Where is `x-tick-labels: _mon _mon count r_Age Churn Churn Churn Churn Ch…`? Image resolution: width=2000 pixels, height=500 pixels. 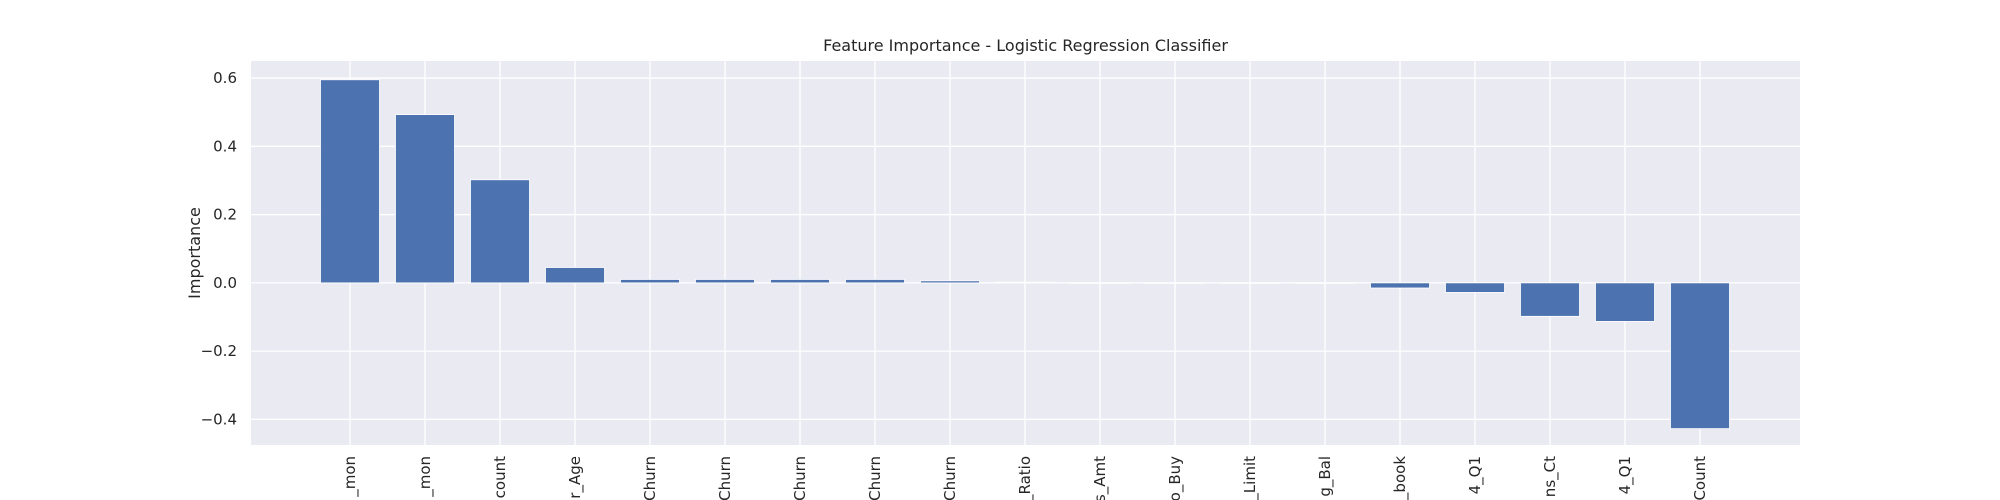
x-tick-labels: _mon _mon count r_Age Churn Churn Churn Churn Ch… is located at coordinates (1025, 478).